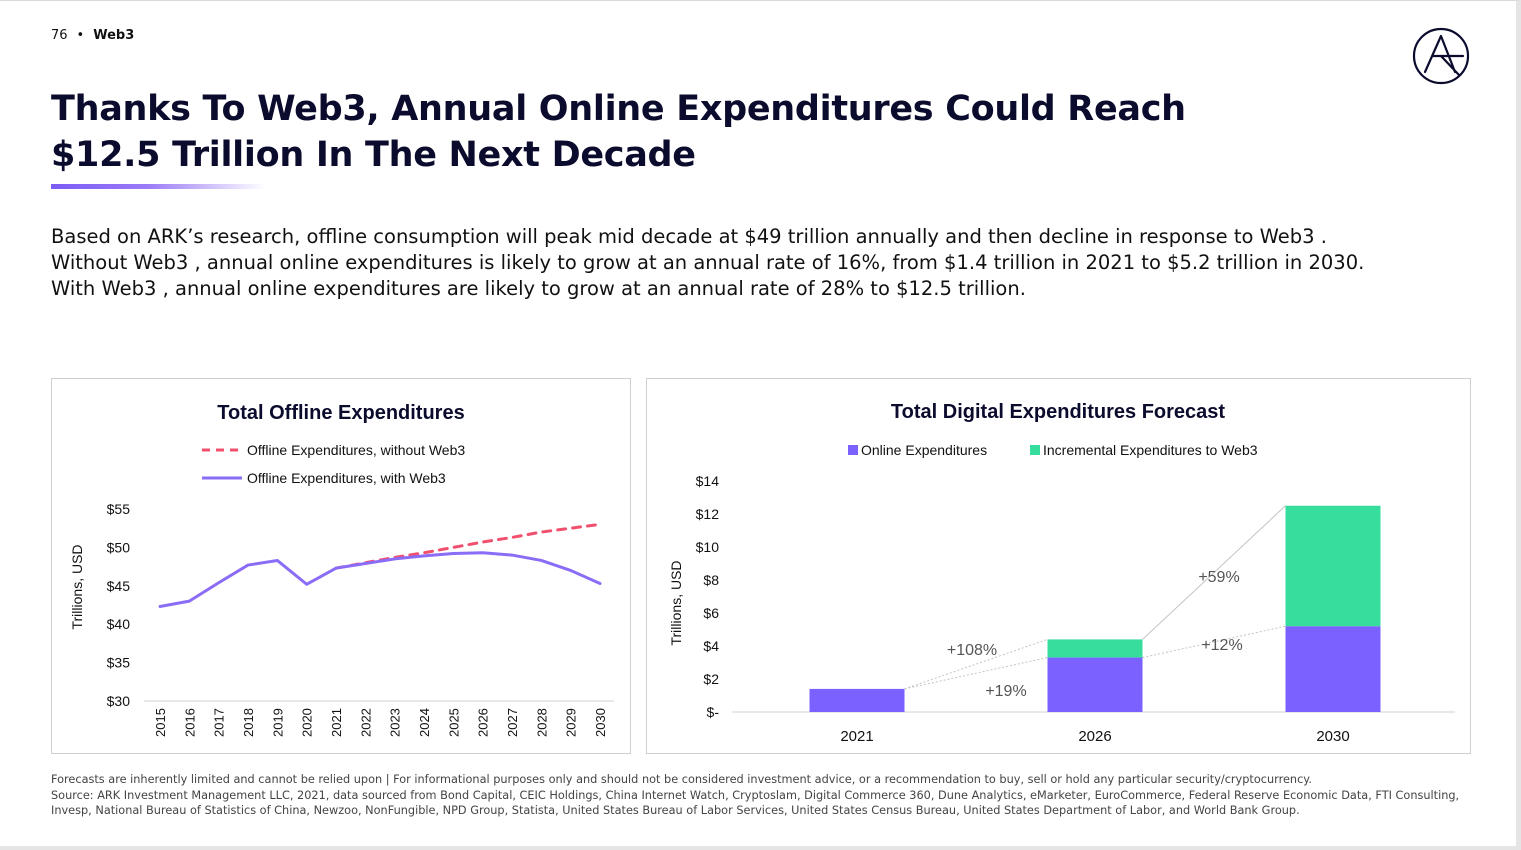 The width and height of the screenshot is (1521, 850). I want to click on growth-label: +108%, so click(972, 650).